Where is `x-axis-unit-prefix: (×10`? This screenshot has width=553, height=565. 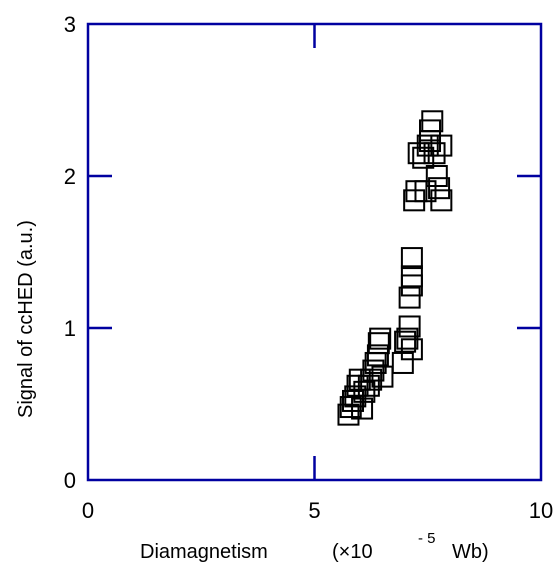
x-axis-unit-prefix: (×10 is located at coordinates (352, 552).